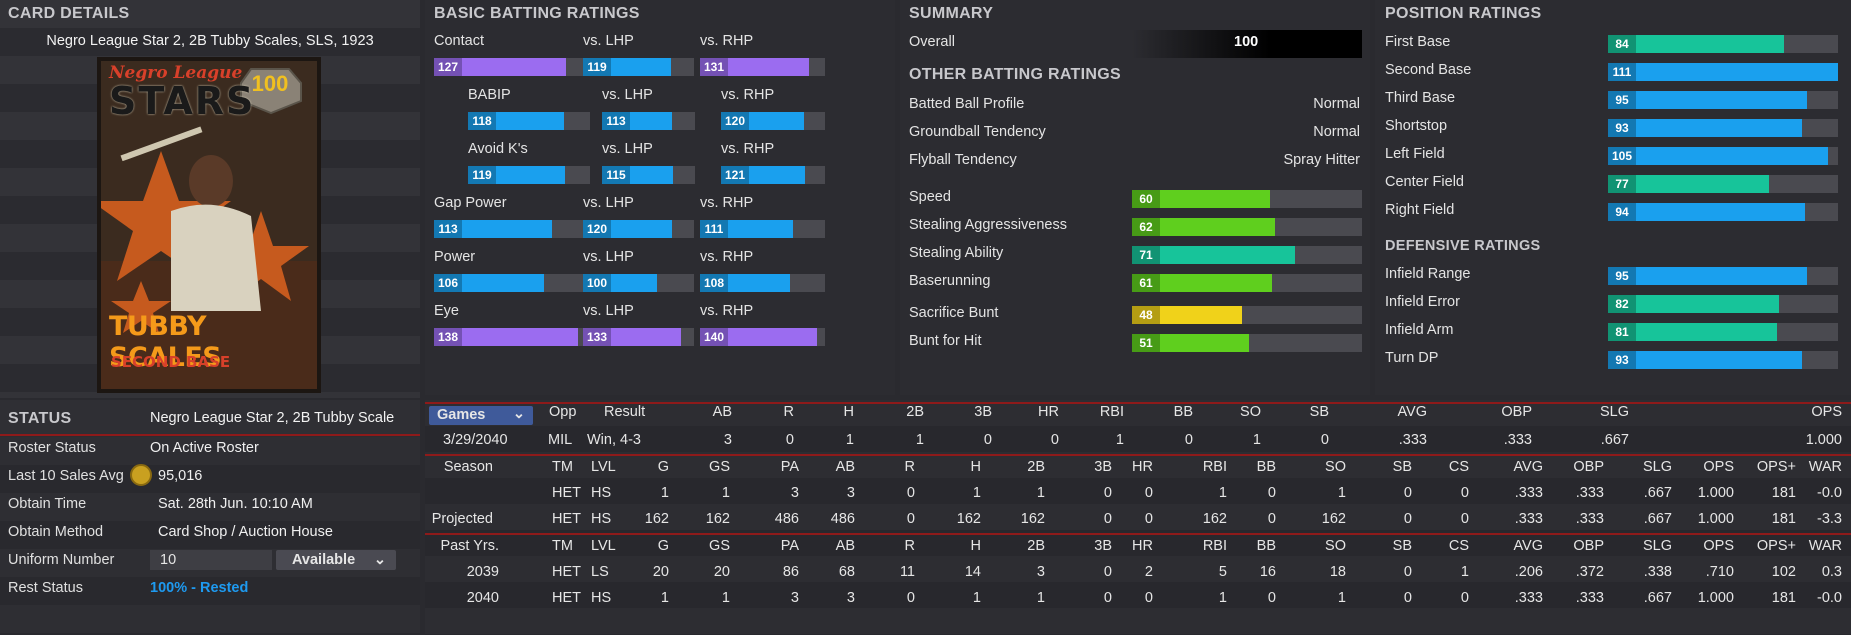  I want to click on uniform-availability-select: Available ⌄, so click(336, 560).